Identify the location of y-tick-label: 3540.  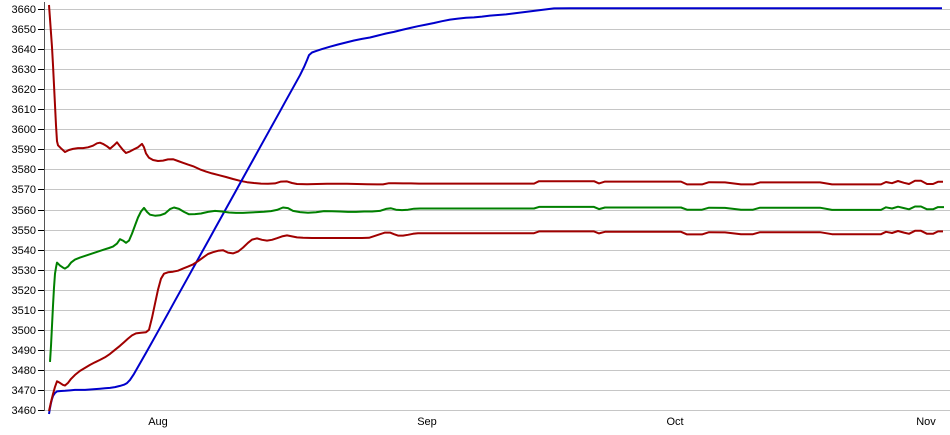
(24, 251).